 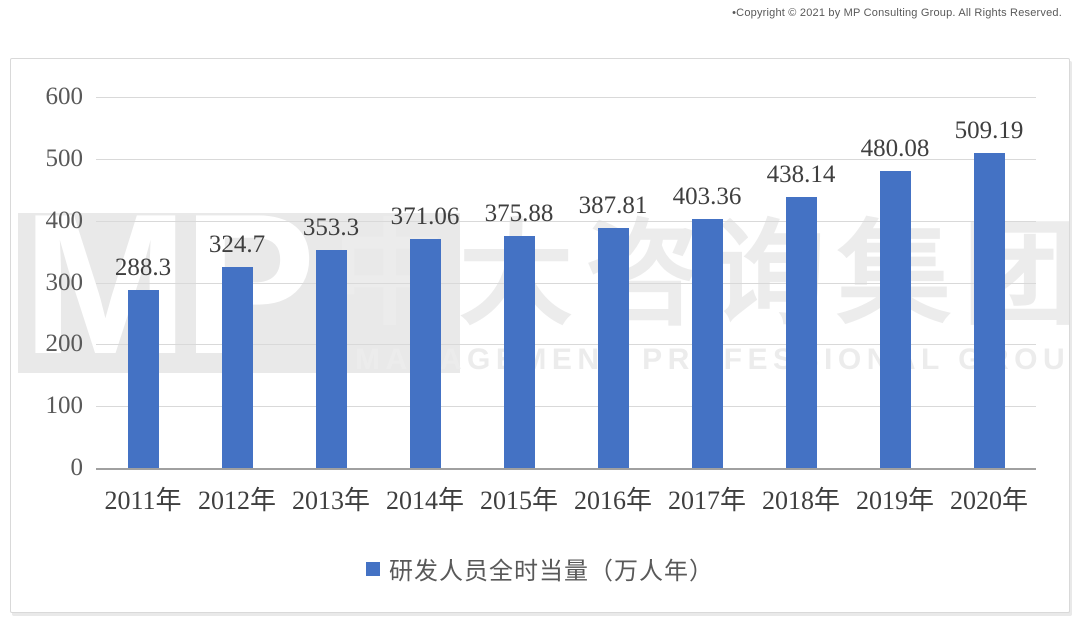 I want to click on data-label-2011年: 288.3, so click(x=143, y=267).